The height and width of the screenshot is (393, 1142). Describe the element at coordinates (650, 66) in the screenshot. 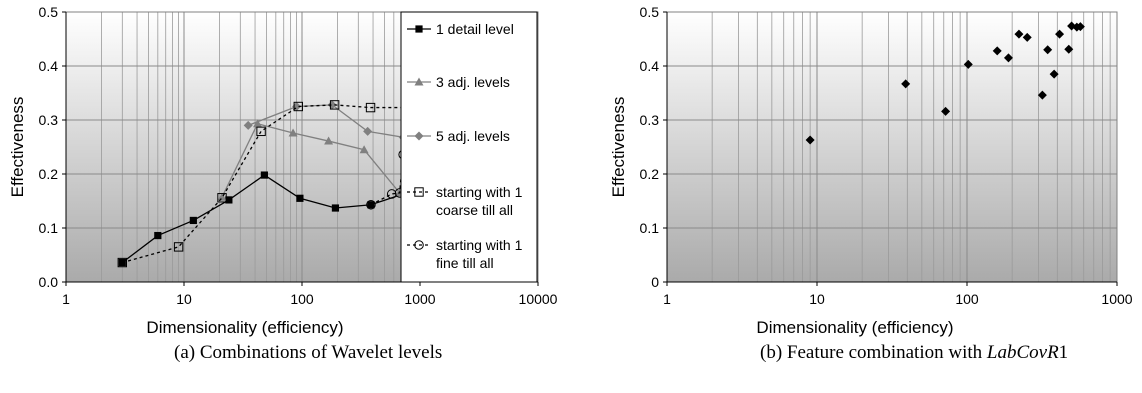

I see `chart-b-y-tick-label: 0.4` at that location.